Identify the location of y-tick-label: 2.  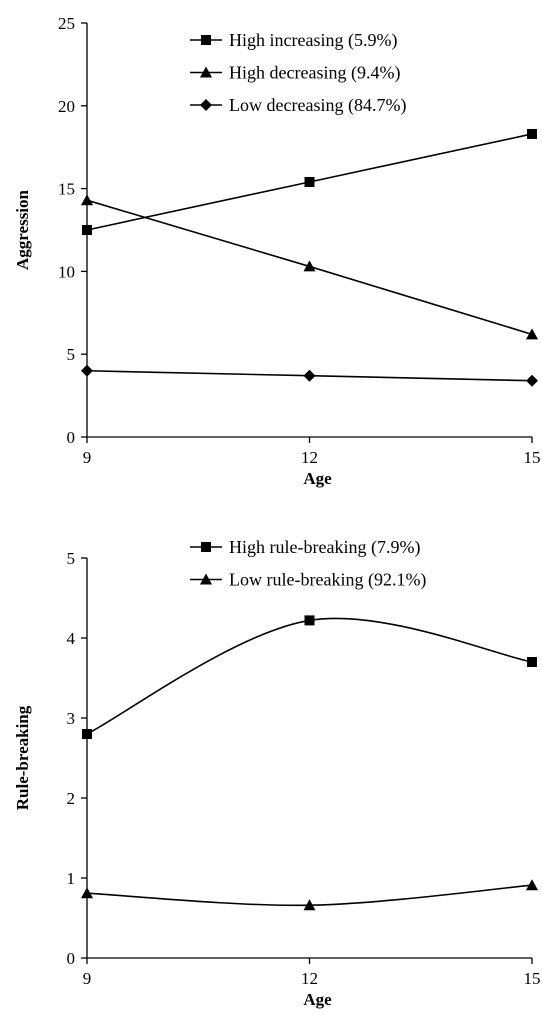
(71, 798).